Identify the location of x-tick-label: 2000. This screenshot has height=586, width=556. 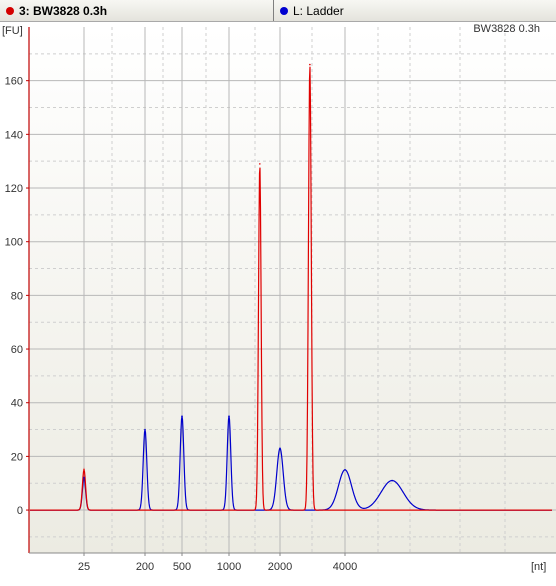
(280, 567).